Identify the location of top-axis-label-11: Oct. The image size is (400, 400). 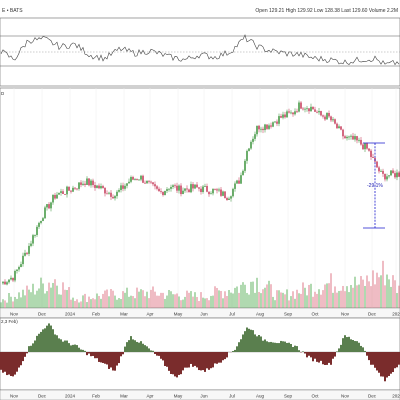
(315, 314).